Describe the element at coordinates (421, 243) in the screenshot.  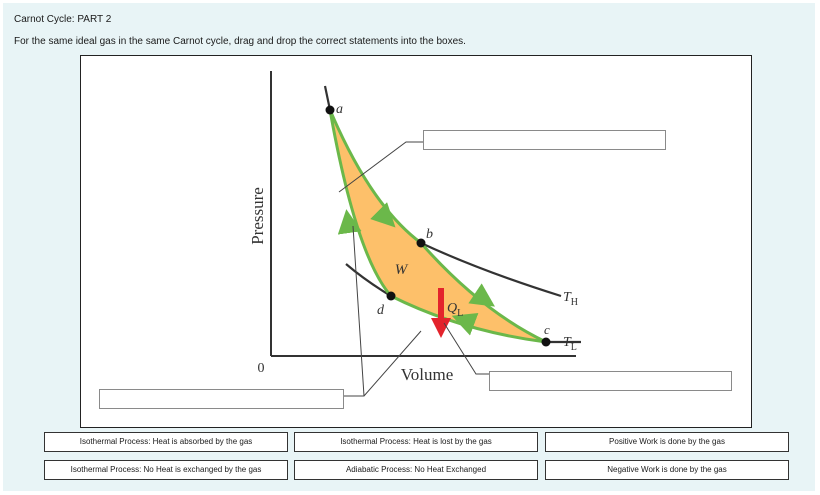
I see `point-b` at that location.